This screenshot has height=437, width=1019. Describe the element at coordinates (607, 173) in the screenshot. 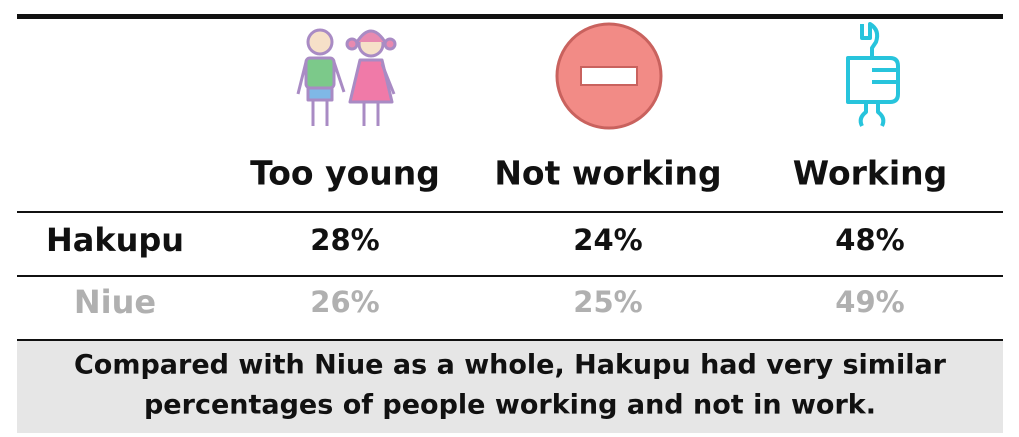

I see `column-header: Not working` at that location.